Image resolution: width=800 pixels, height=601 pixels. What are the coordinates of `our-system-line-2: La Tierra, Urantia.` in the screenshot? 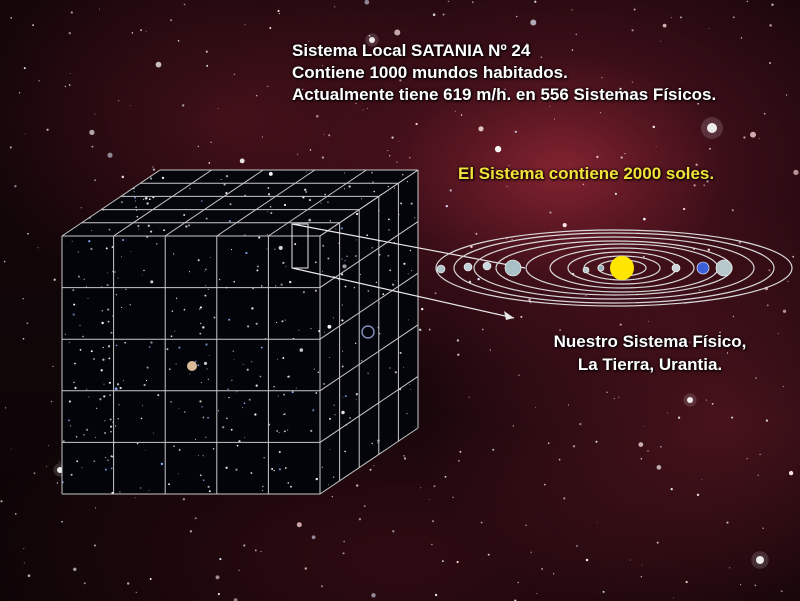 It's located at (650, 364).